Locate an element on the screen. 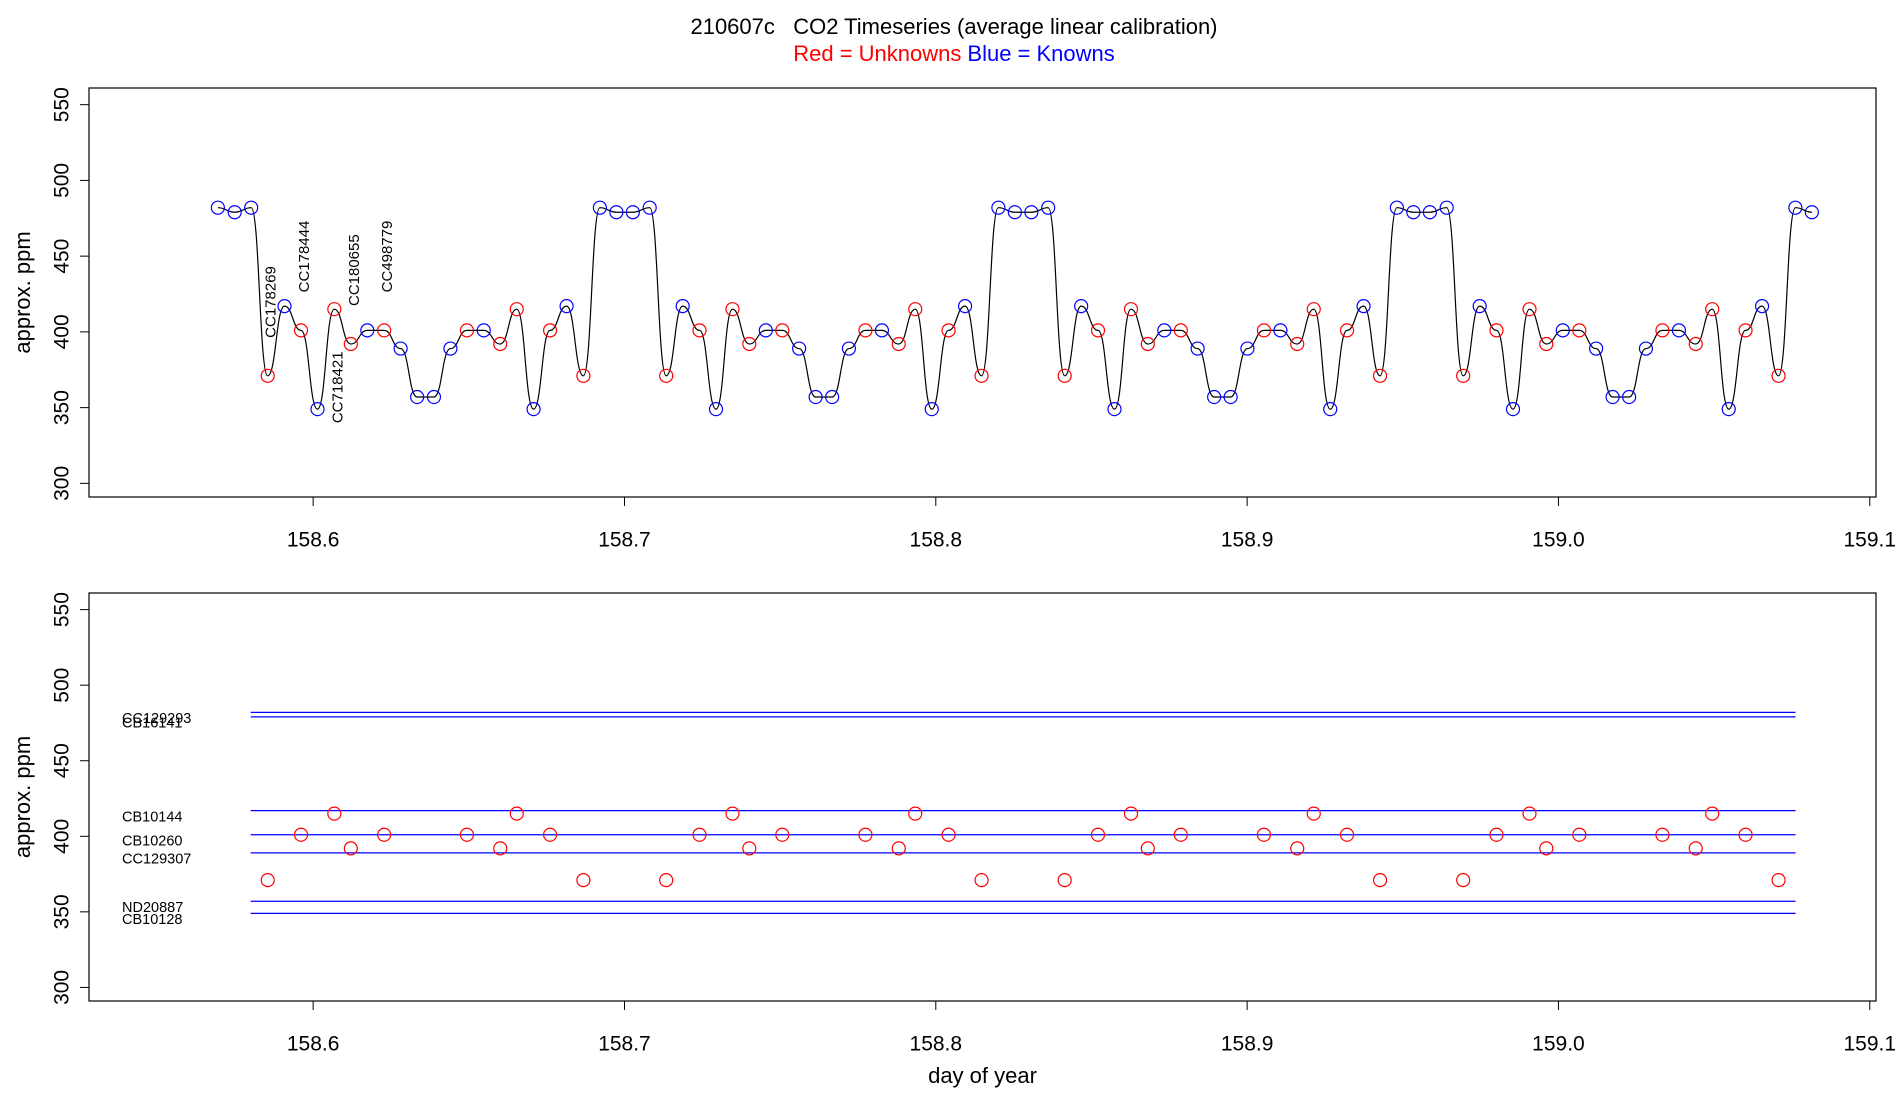 The height and width of the screenshot is (1100, 1900). y-tick-label: 450 is located at coordinates (62, 760).